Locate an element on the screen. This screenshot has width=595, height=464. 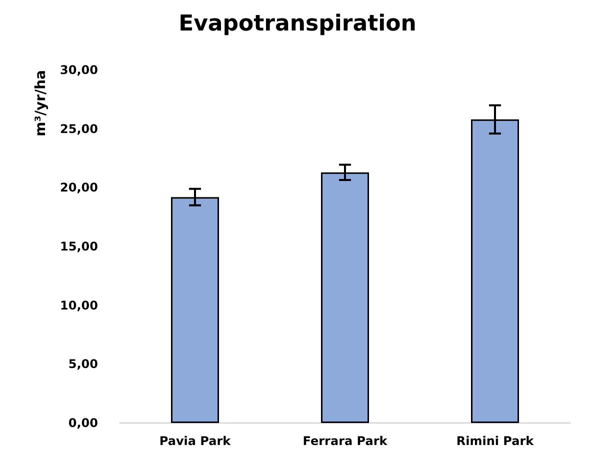
y-tick-label: 25,00 is located at coordinates (79, 129).